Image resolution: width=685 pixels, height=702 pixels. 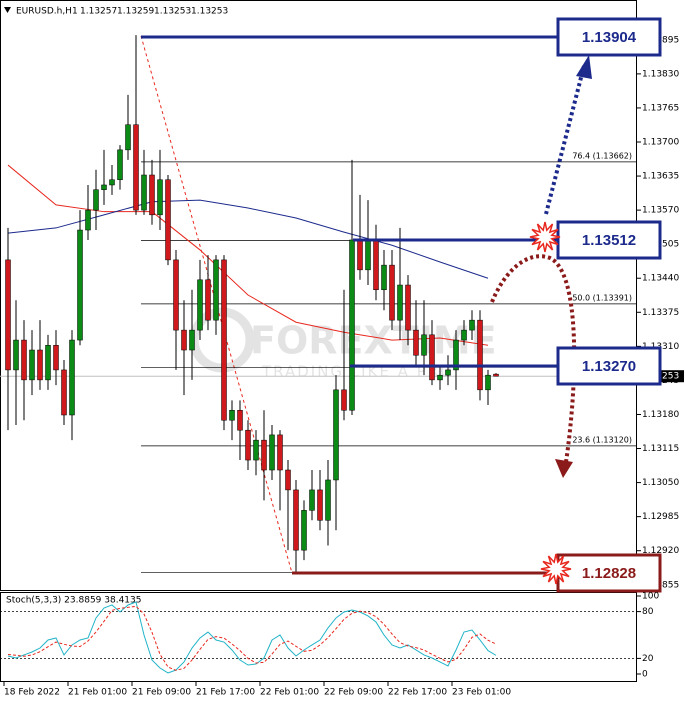 What do you see at coordinates (660, 517) in the screenshot?
I see `y-tick-label: 1.12985` at bounding box center [660, 517].